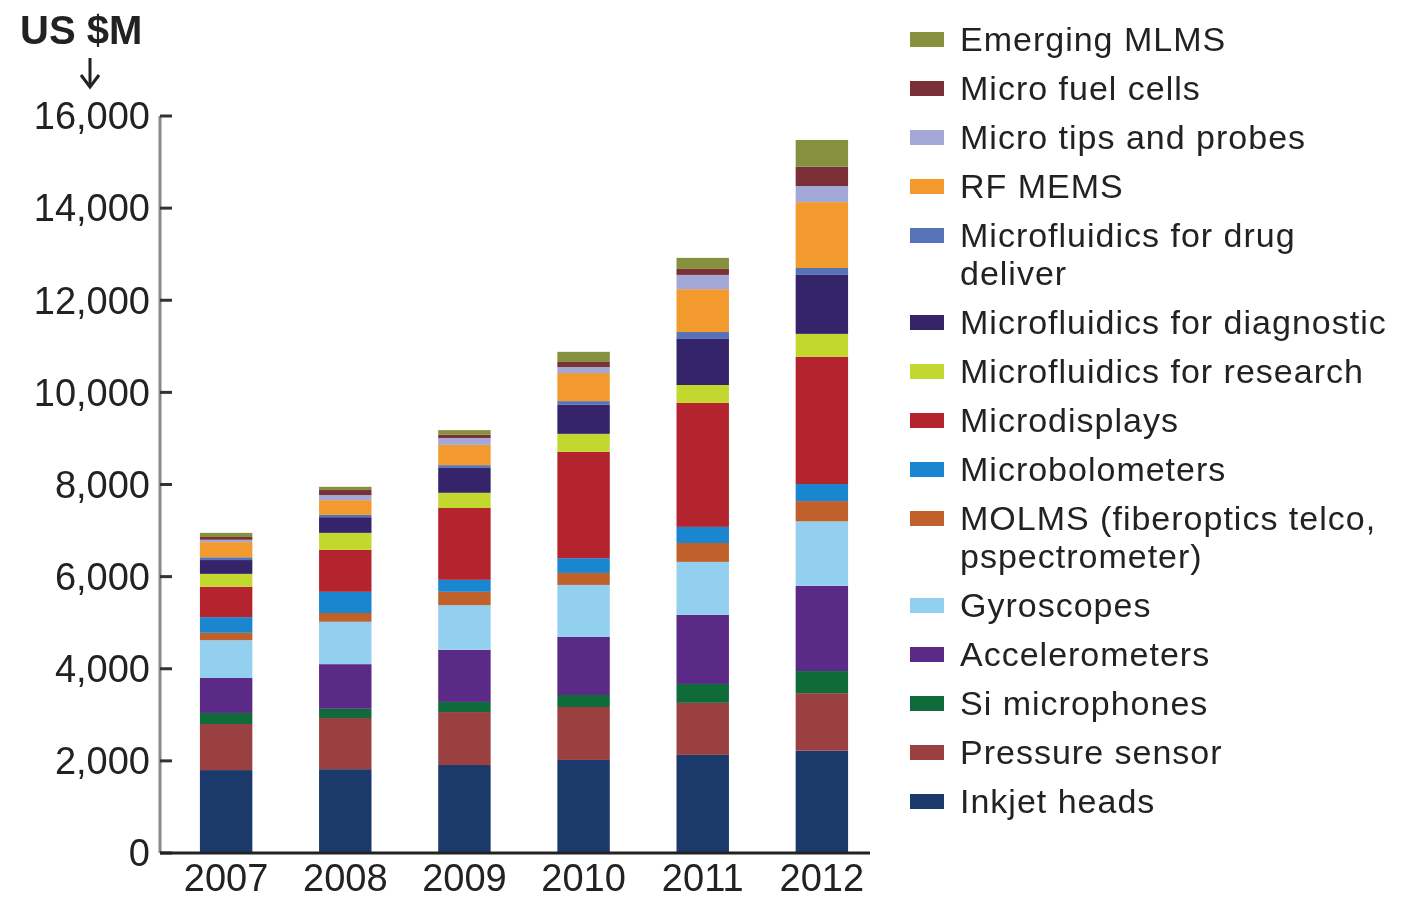 The height and width of the screenshot is (902, 1411). What do you see at coordinates (1080, 88) in the screenshot?
I see `legend-label: Micro fuel cells` at bounding box center [1080, 88].